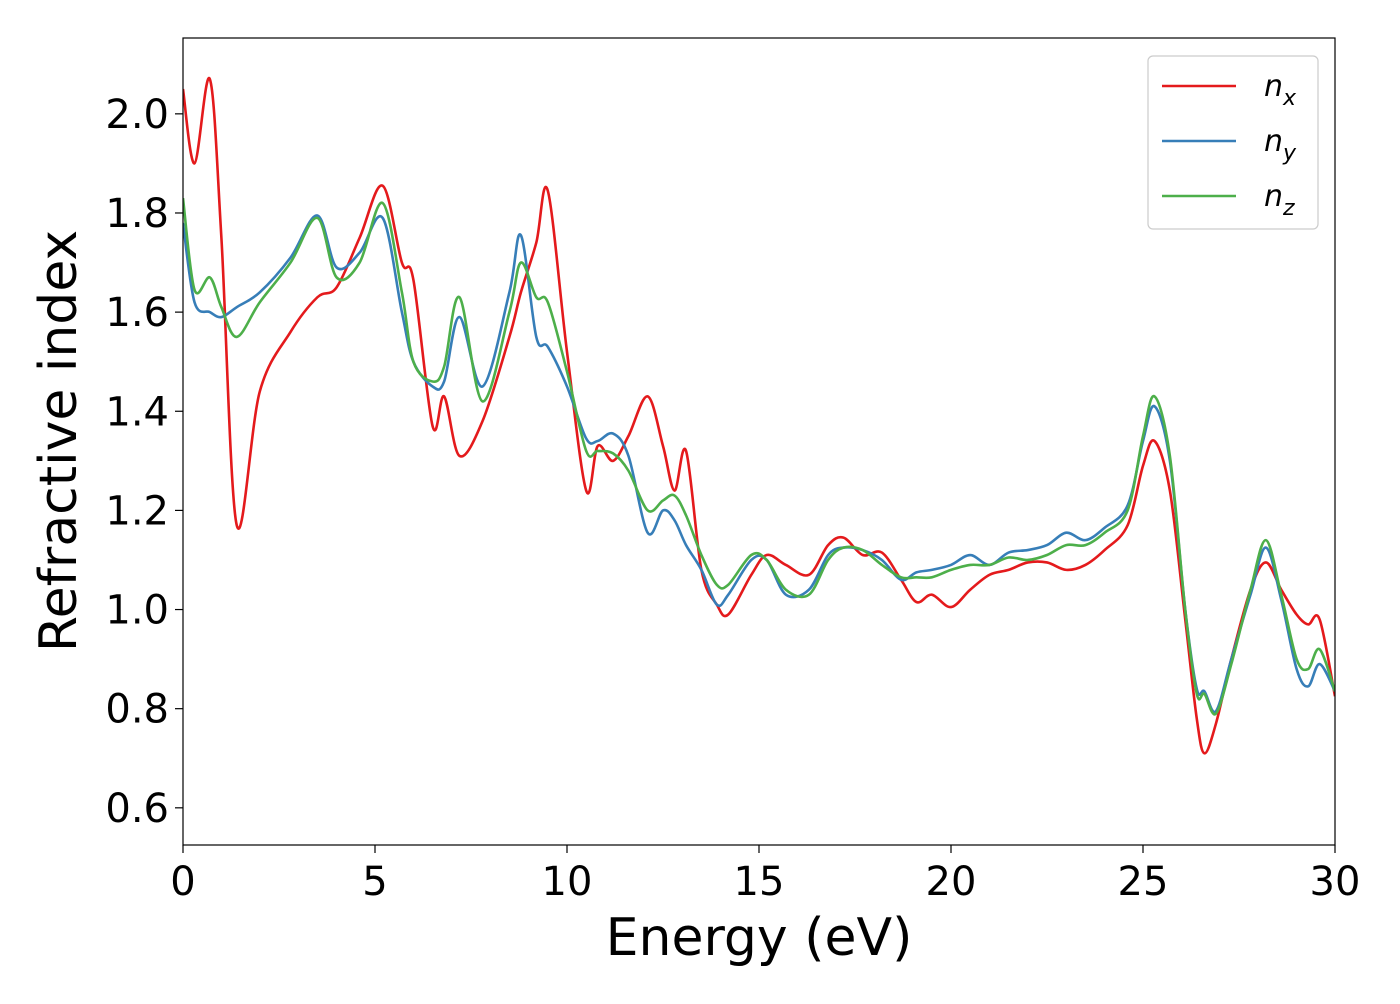 The image size is (1400, 1004). I want to click on y-tick-label: 1.2, so click(137, 511).